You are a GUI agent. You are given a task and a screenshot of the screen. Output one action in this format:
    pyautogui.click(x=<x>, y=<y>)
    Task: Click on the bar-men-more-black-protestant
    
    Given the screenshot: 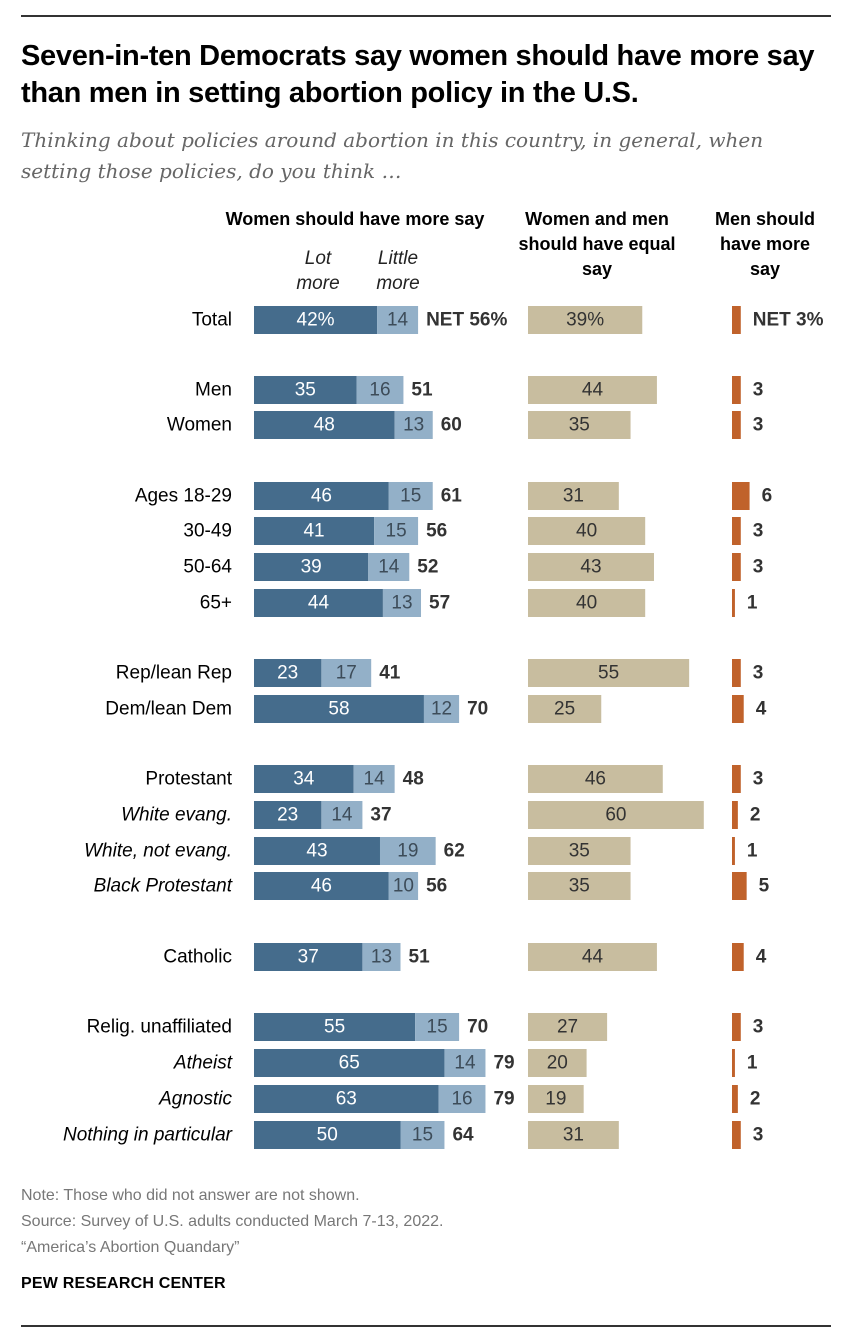 What is the action you would take?
    pyautogui.click(x=739, y=886)
    